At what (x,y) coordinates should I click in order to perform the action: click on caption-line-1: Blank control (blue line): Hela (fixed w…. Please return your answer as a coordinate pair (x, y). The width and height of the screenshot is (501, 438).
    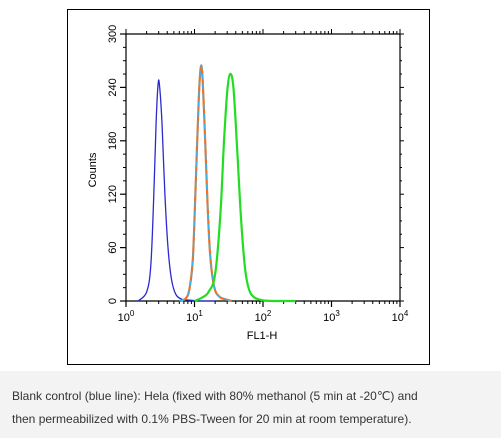
    Looking at the image, I should click on (215, 396).